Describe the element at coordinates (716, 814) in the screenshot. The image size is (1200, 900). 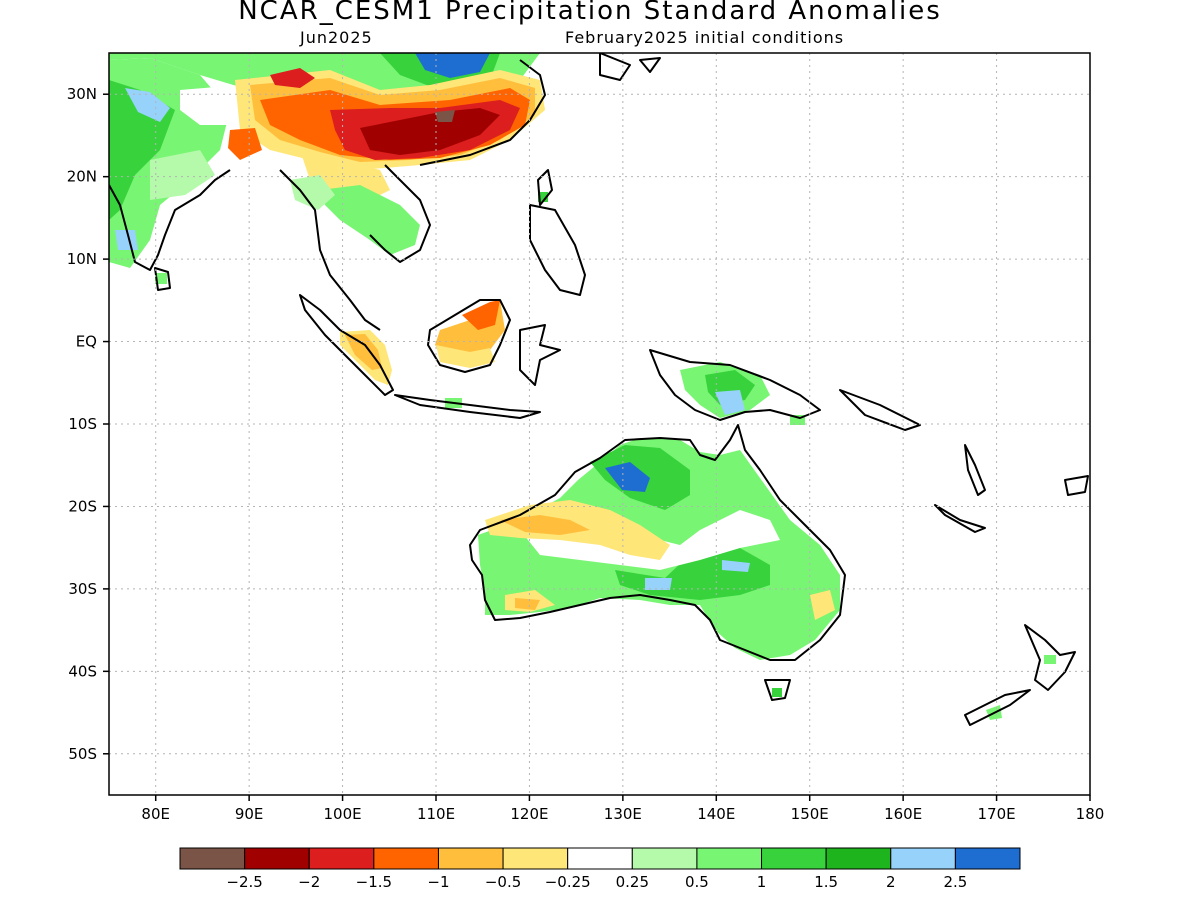
I see `lon-tick-label: 140E` at that location.